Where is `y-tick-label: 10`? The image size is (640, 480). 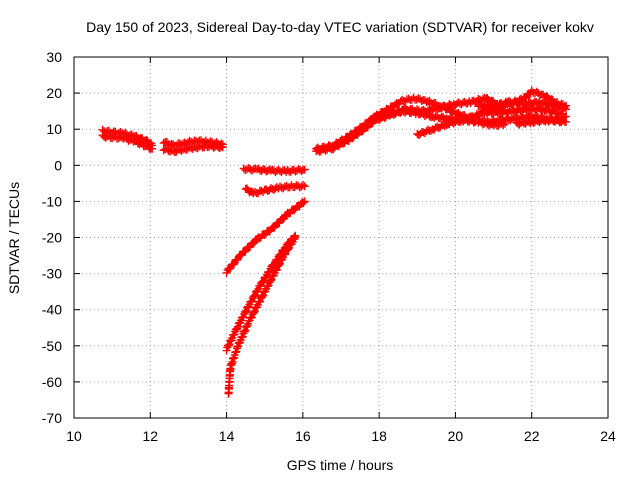
y-tick-label: 10 is located at coordinates (54, 129).